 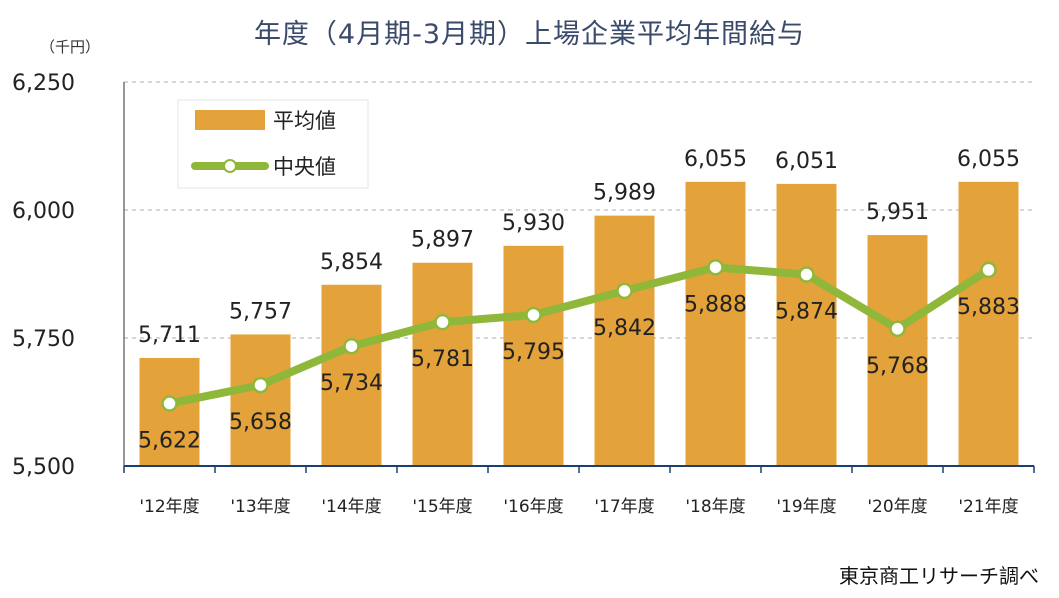 I want to click on legend-line-marker, so click(x=230, y=166).